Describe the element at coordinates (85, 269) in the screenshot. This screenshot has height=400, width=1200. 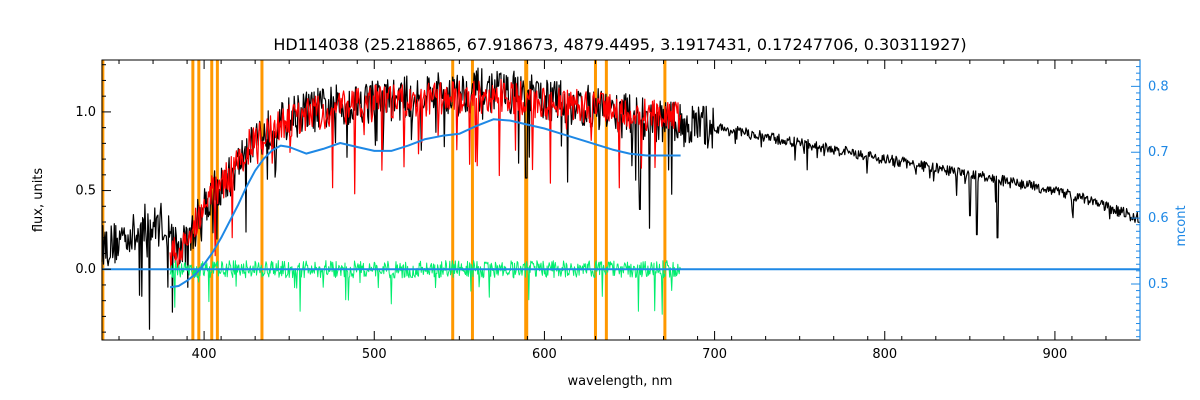
I see `y-tick-label: 0.0` at that location.